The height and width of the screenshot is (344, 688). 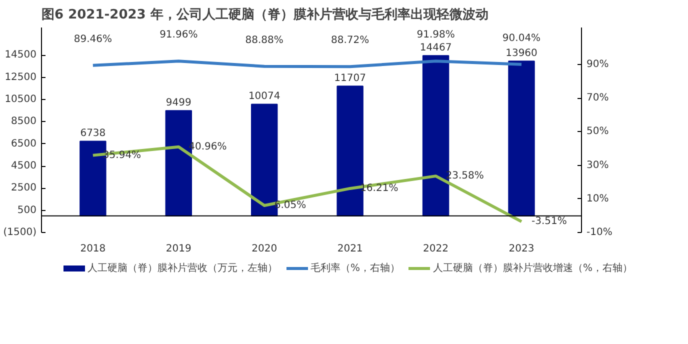 What do you see at coordinates (93, 249) in the screenshot?
I see `x-tick-label: 2018` at bounding box center [93, 249].